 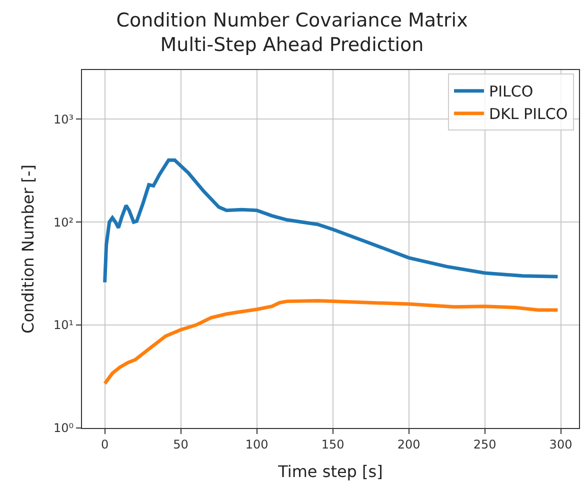 I want to click on x-tick-label: 250, so click(x=484, y=444).